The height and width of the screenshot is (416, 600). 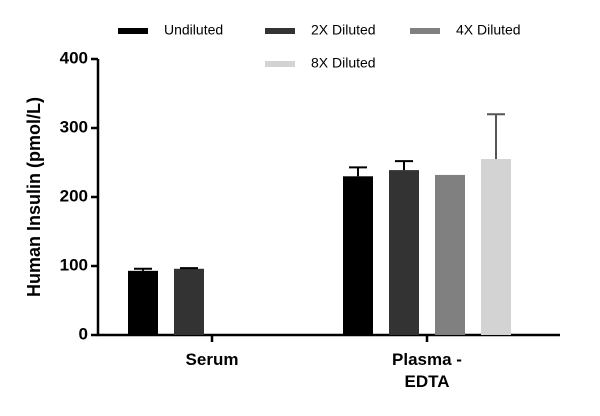 What do you see at coordinates (83, 333) in the screenshot?
I see `y-tick-label: 0` at bounding box center [83, 333].